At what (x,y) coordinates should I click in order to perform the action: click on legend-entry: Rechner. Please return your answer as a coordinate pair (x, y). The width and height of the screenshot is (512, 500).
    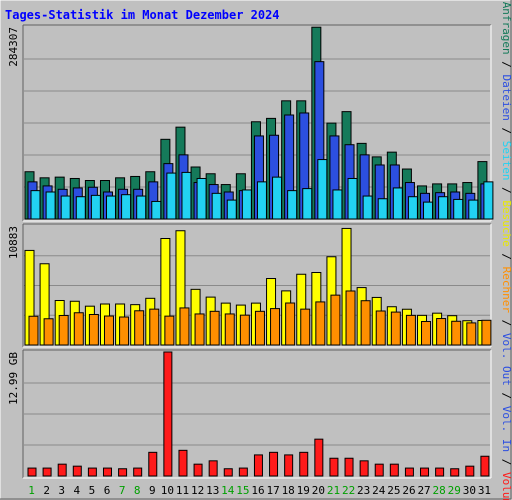
    Looking at the image, I should click on (506, 290).